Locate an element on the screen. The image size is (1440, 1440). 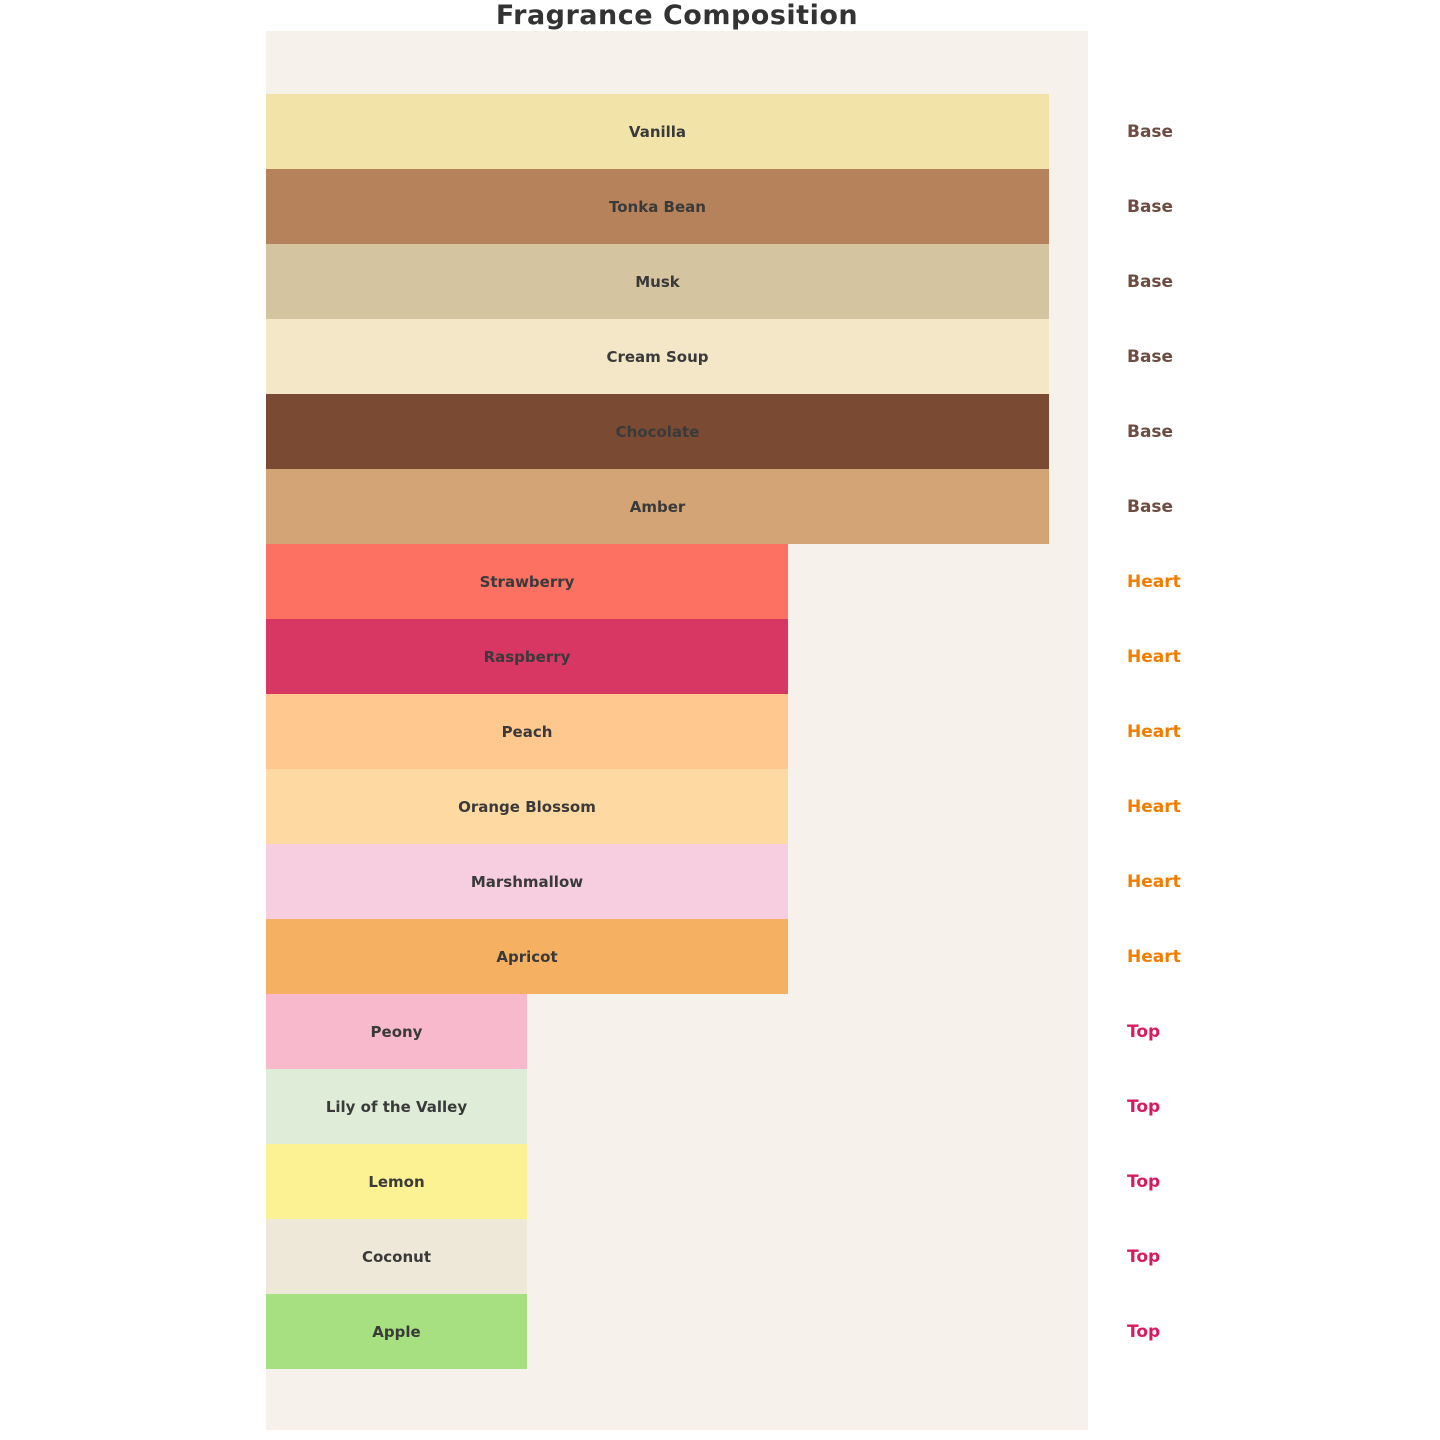
bar-chocolate: Chocolate is located at coordinates (657, 431).